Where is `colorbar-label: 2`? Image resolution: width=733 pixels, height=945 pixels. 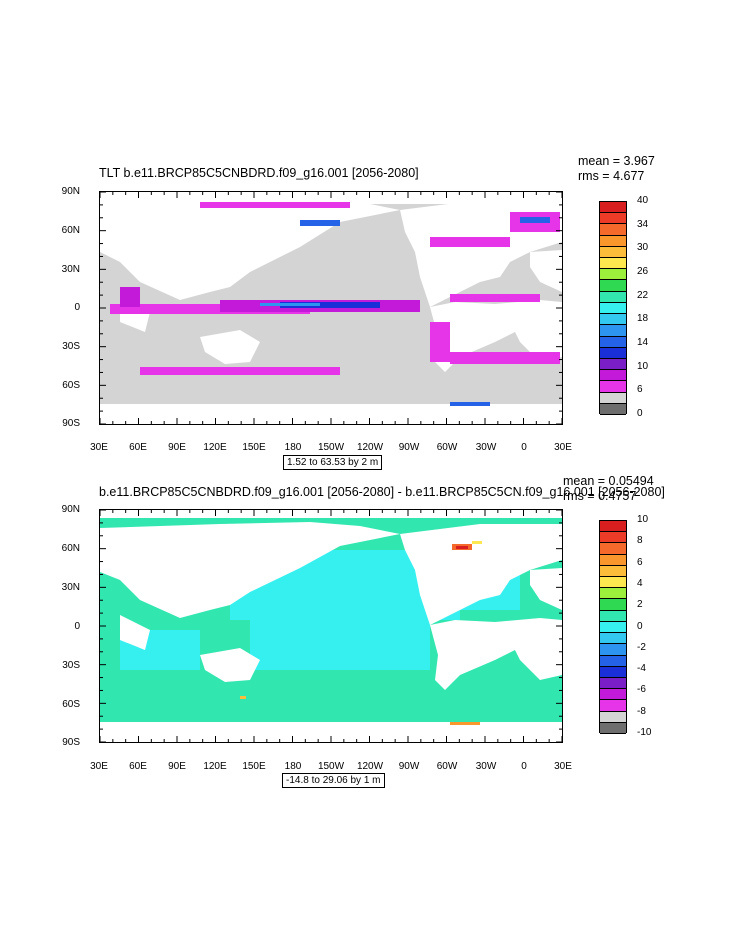 colorbar-label: 2 is located at coordinates (640, 605).